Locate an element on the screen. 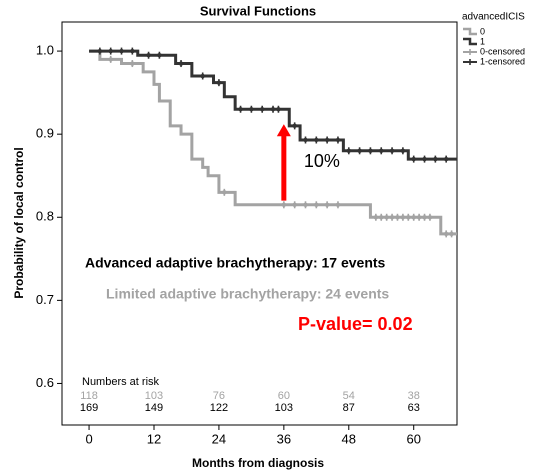 This screenshot has height=476, width=545. at-risk-value: 76 is located at coordinates (219, 396).